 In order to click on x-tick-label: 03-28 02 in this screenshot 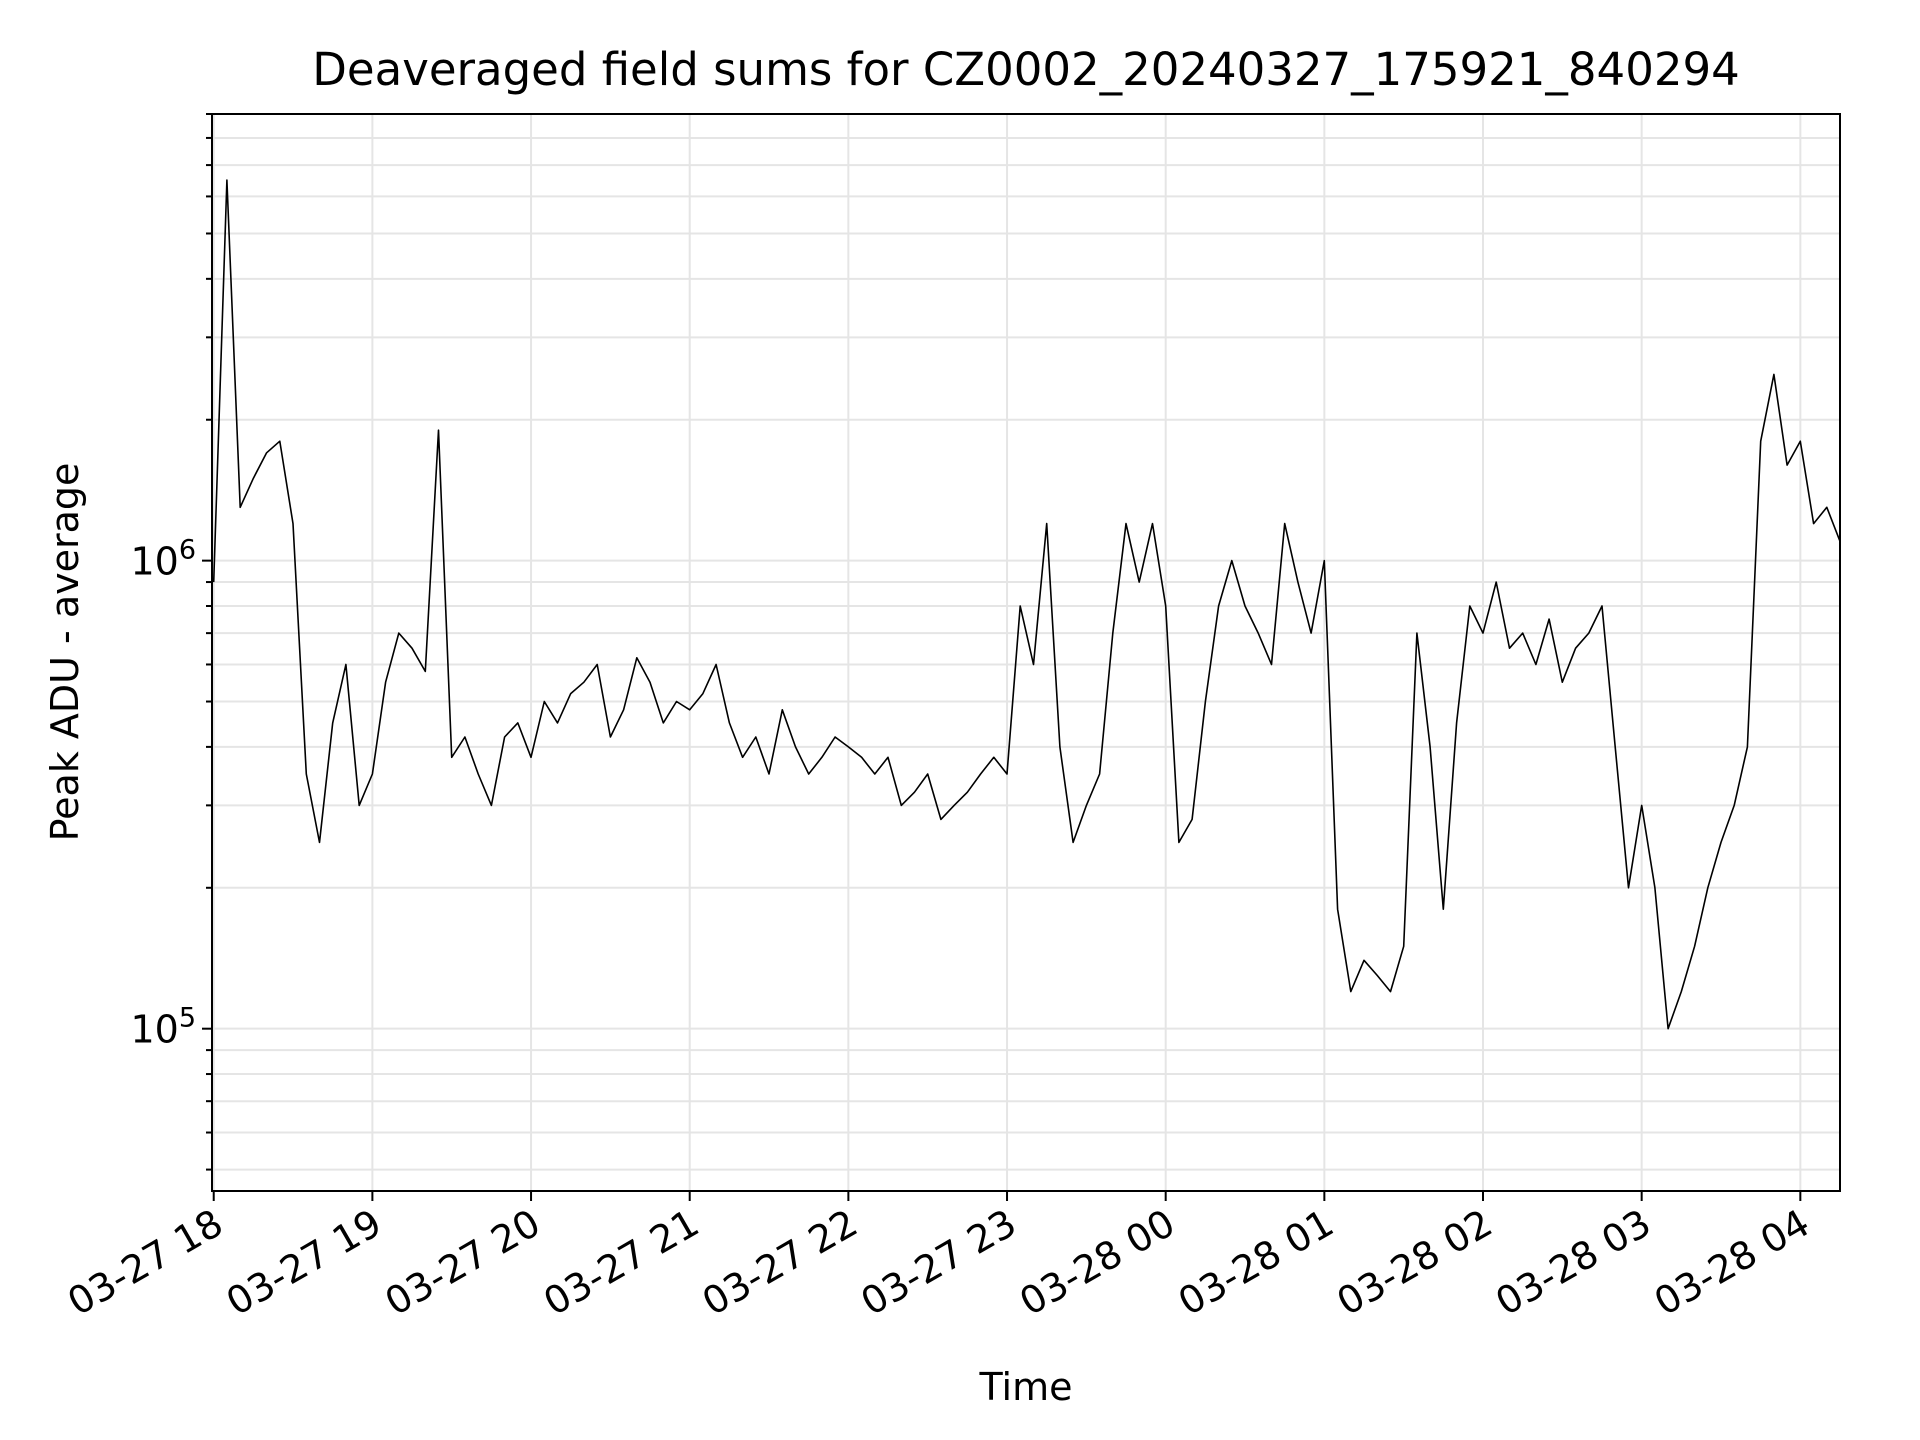, I will do `click(1415, 1263)`.